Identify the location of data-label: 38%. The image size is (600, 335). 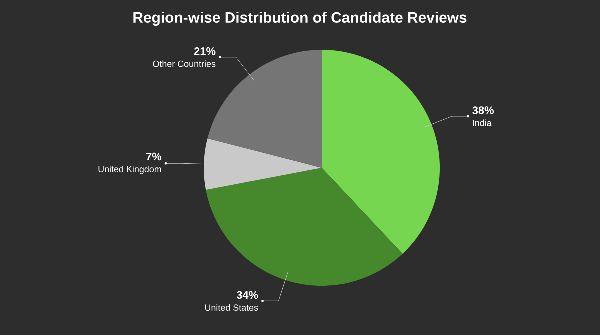
(483, 110).